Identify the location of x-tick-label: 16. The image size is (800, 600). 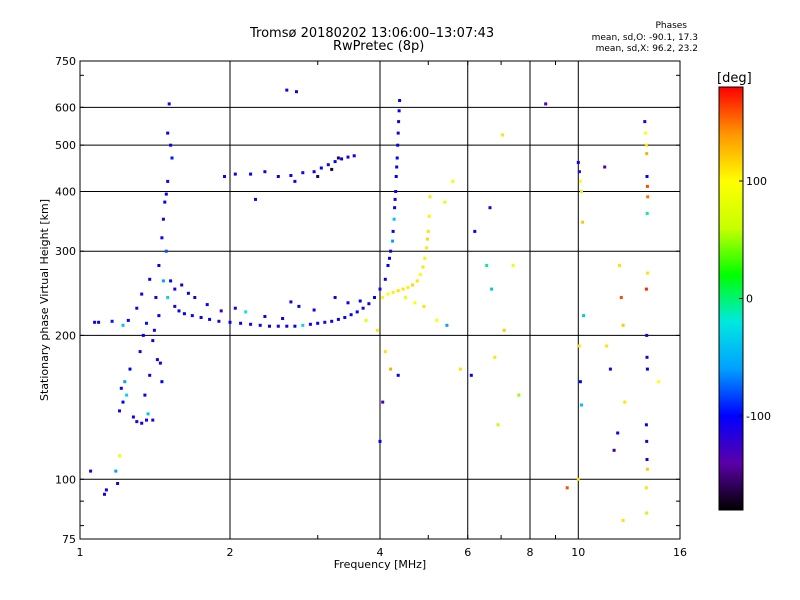
(680, 552).